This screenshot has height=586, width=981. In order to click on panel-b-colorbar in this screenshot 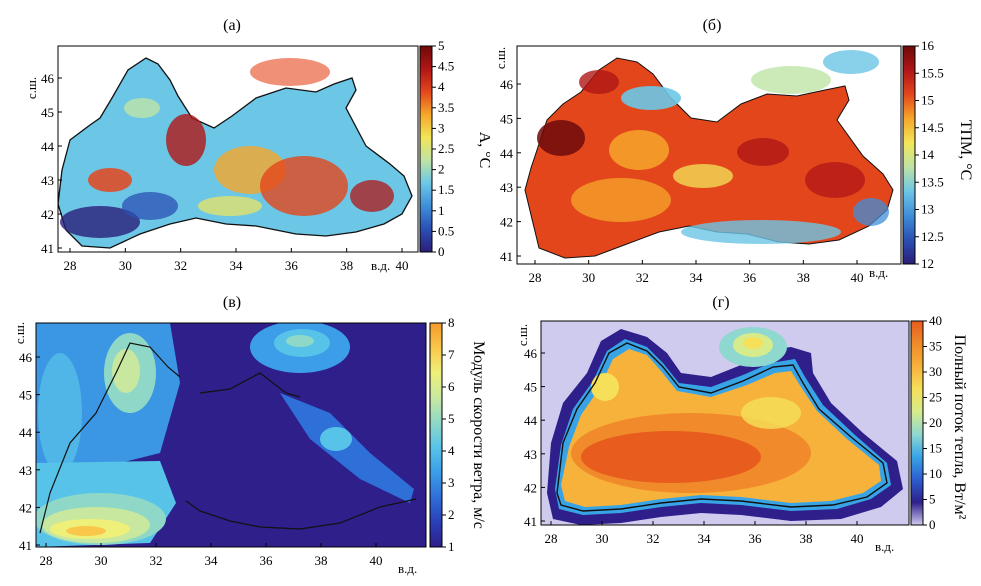, I will do `click(909, 155)`.